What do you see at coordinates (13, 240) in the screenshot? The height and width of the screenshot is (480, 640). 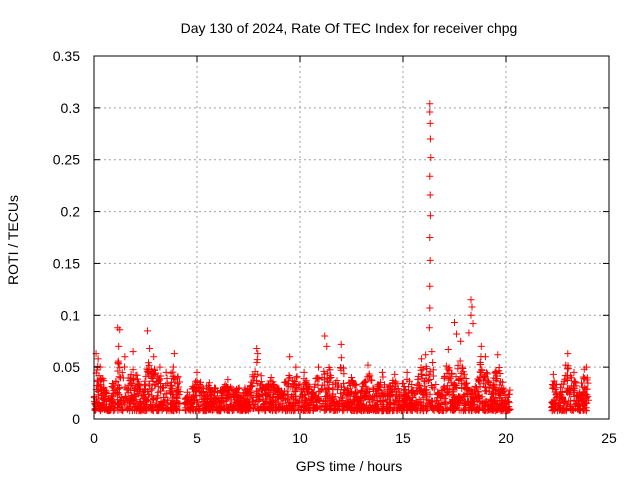 I see `y-axis-title: ROTI / TECUs` at bounding box center [13, 240].